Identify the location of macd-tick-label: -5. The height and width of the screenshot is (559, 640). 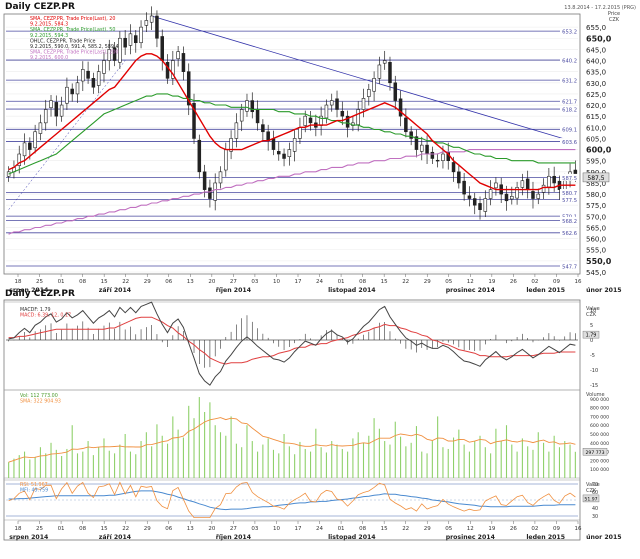
(592, 356).